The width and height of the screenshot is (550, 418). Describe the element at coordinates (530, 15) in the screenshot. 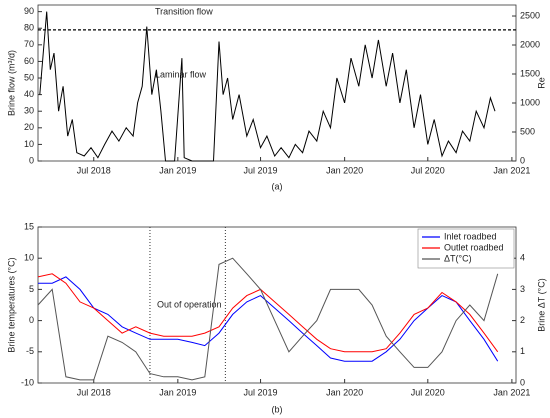

I see `y2-tick-label: 2500` at that location.